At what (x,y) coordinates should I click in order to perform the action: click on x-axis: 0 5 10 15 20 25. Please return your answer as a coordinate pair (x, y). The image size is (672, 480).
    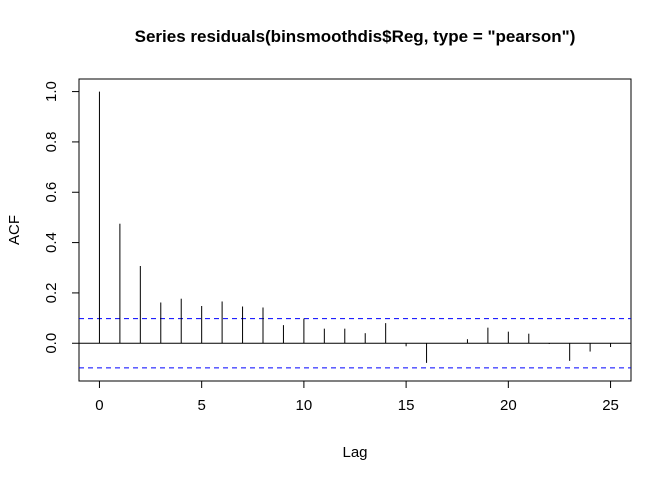
    Looking at the image, I should click on (357, 397).